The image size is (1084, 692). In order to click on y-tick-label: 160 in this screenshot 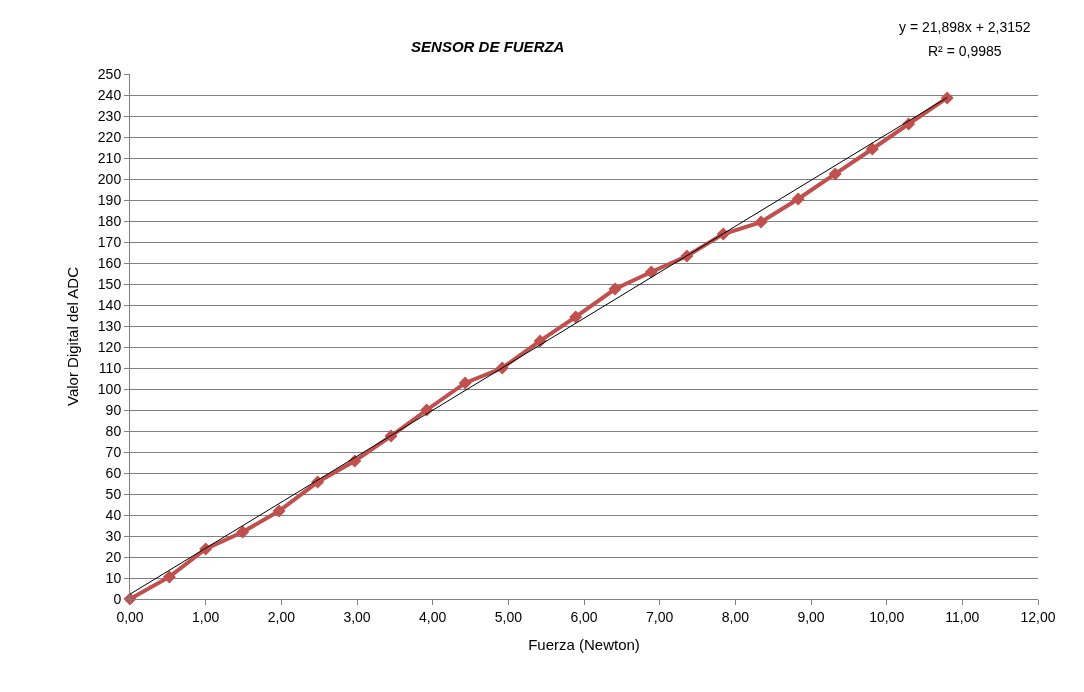, I will do `click(109, 262)`.